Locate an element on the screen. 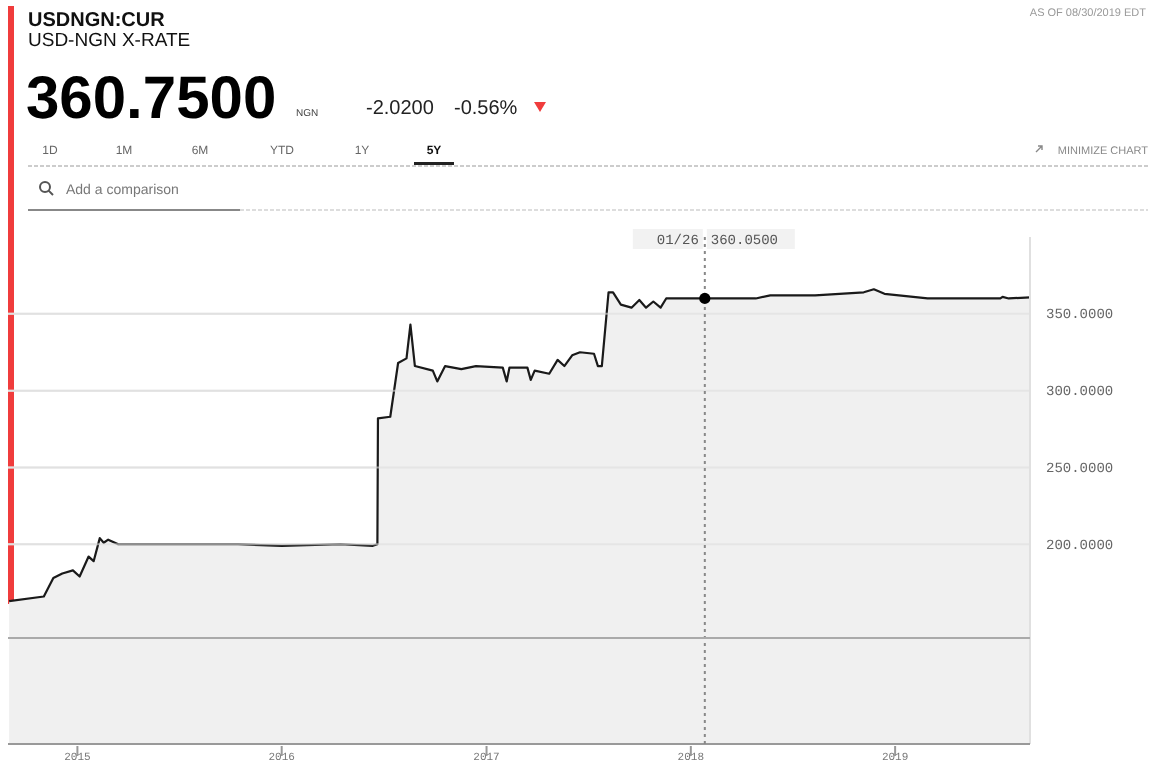 The height and width of the screenshot is (764, 1156). text: -0.56% is located at coordinates (486, 109).